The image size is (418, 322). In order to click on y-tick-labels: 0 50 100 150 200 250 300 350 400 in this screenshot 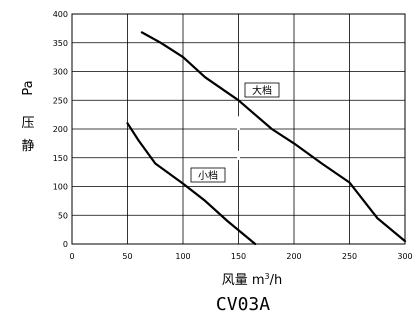, I will do `click(60, 129)`.